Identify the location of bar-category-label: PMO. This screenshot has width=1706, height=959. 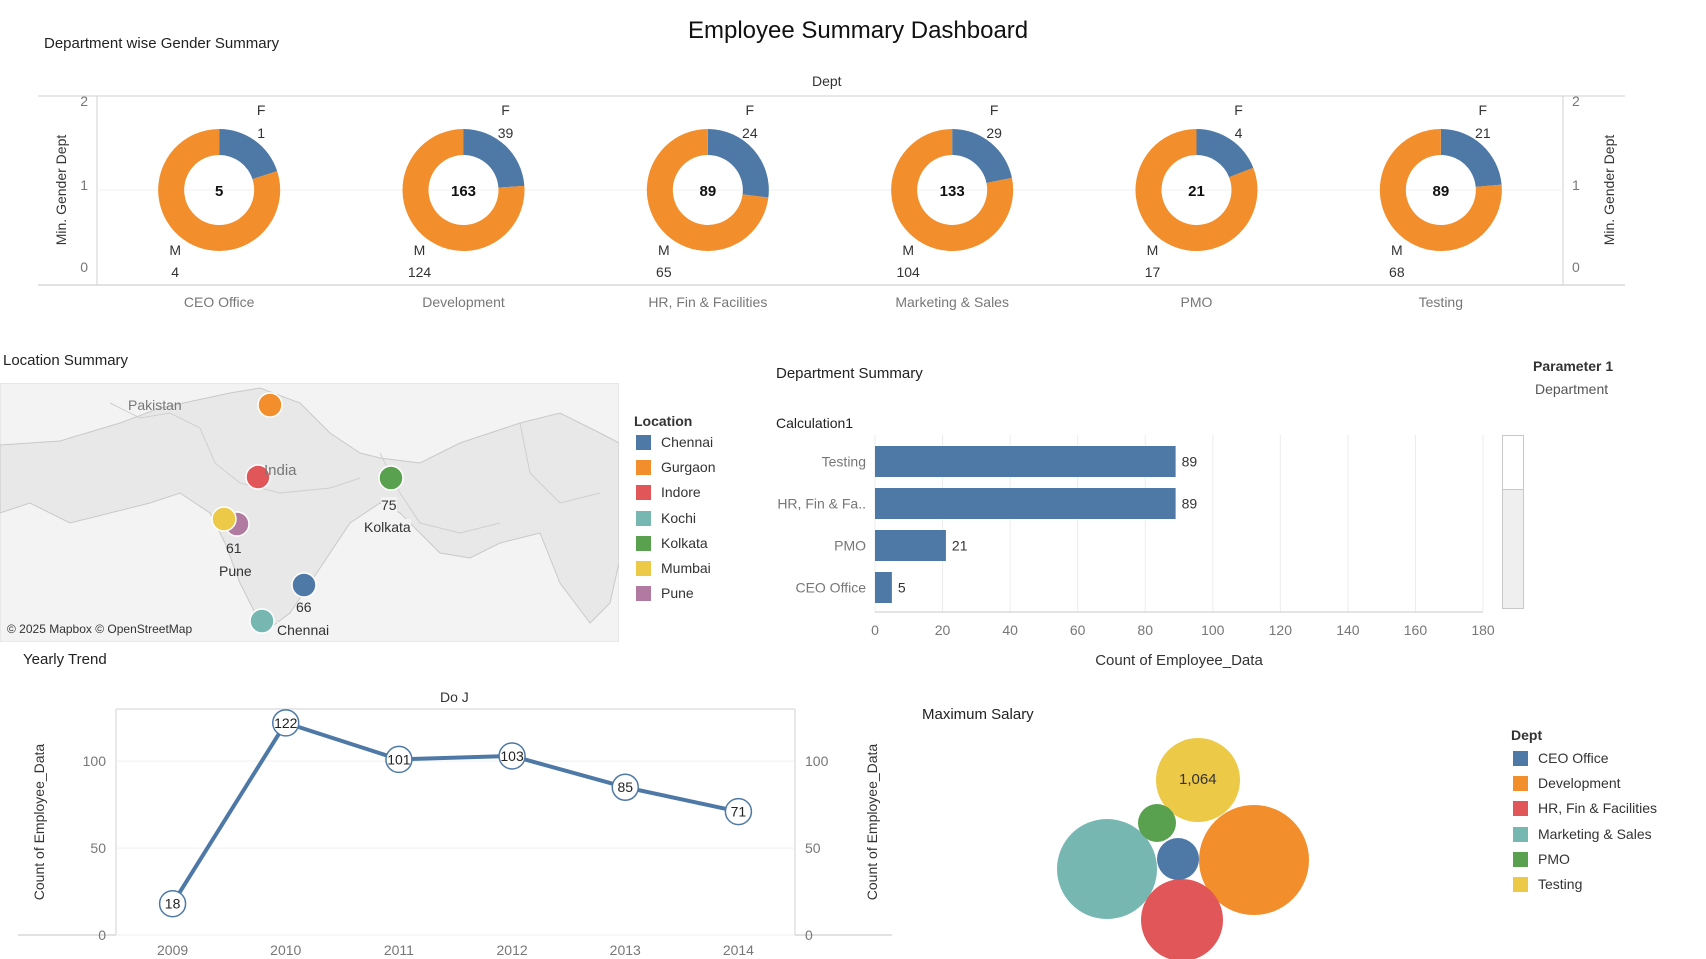
(850, 546).